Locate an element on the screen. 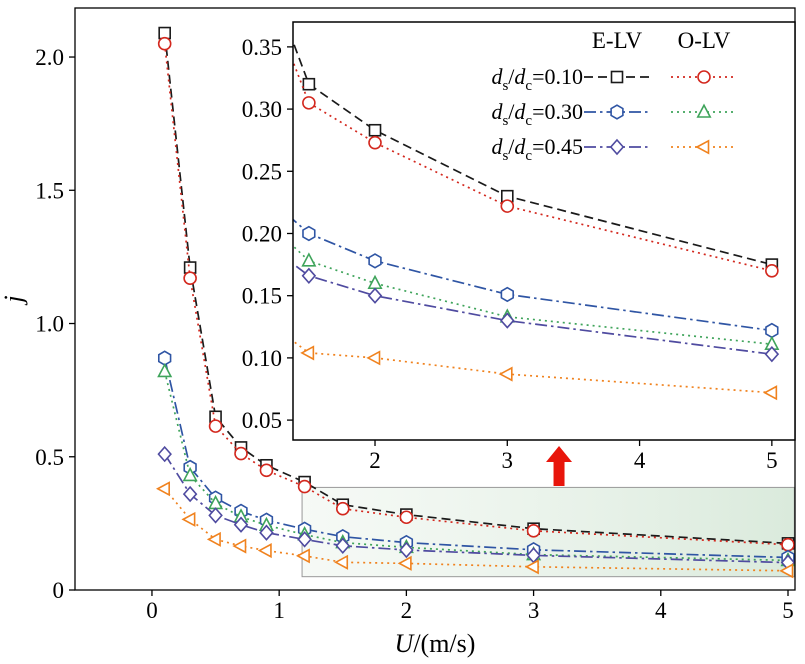 The height and width of the screenshot is (664, 805). svg-text: 0.35 is located at coordinates (262, 47).